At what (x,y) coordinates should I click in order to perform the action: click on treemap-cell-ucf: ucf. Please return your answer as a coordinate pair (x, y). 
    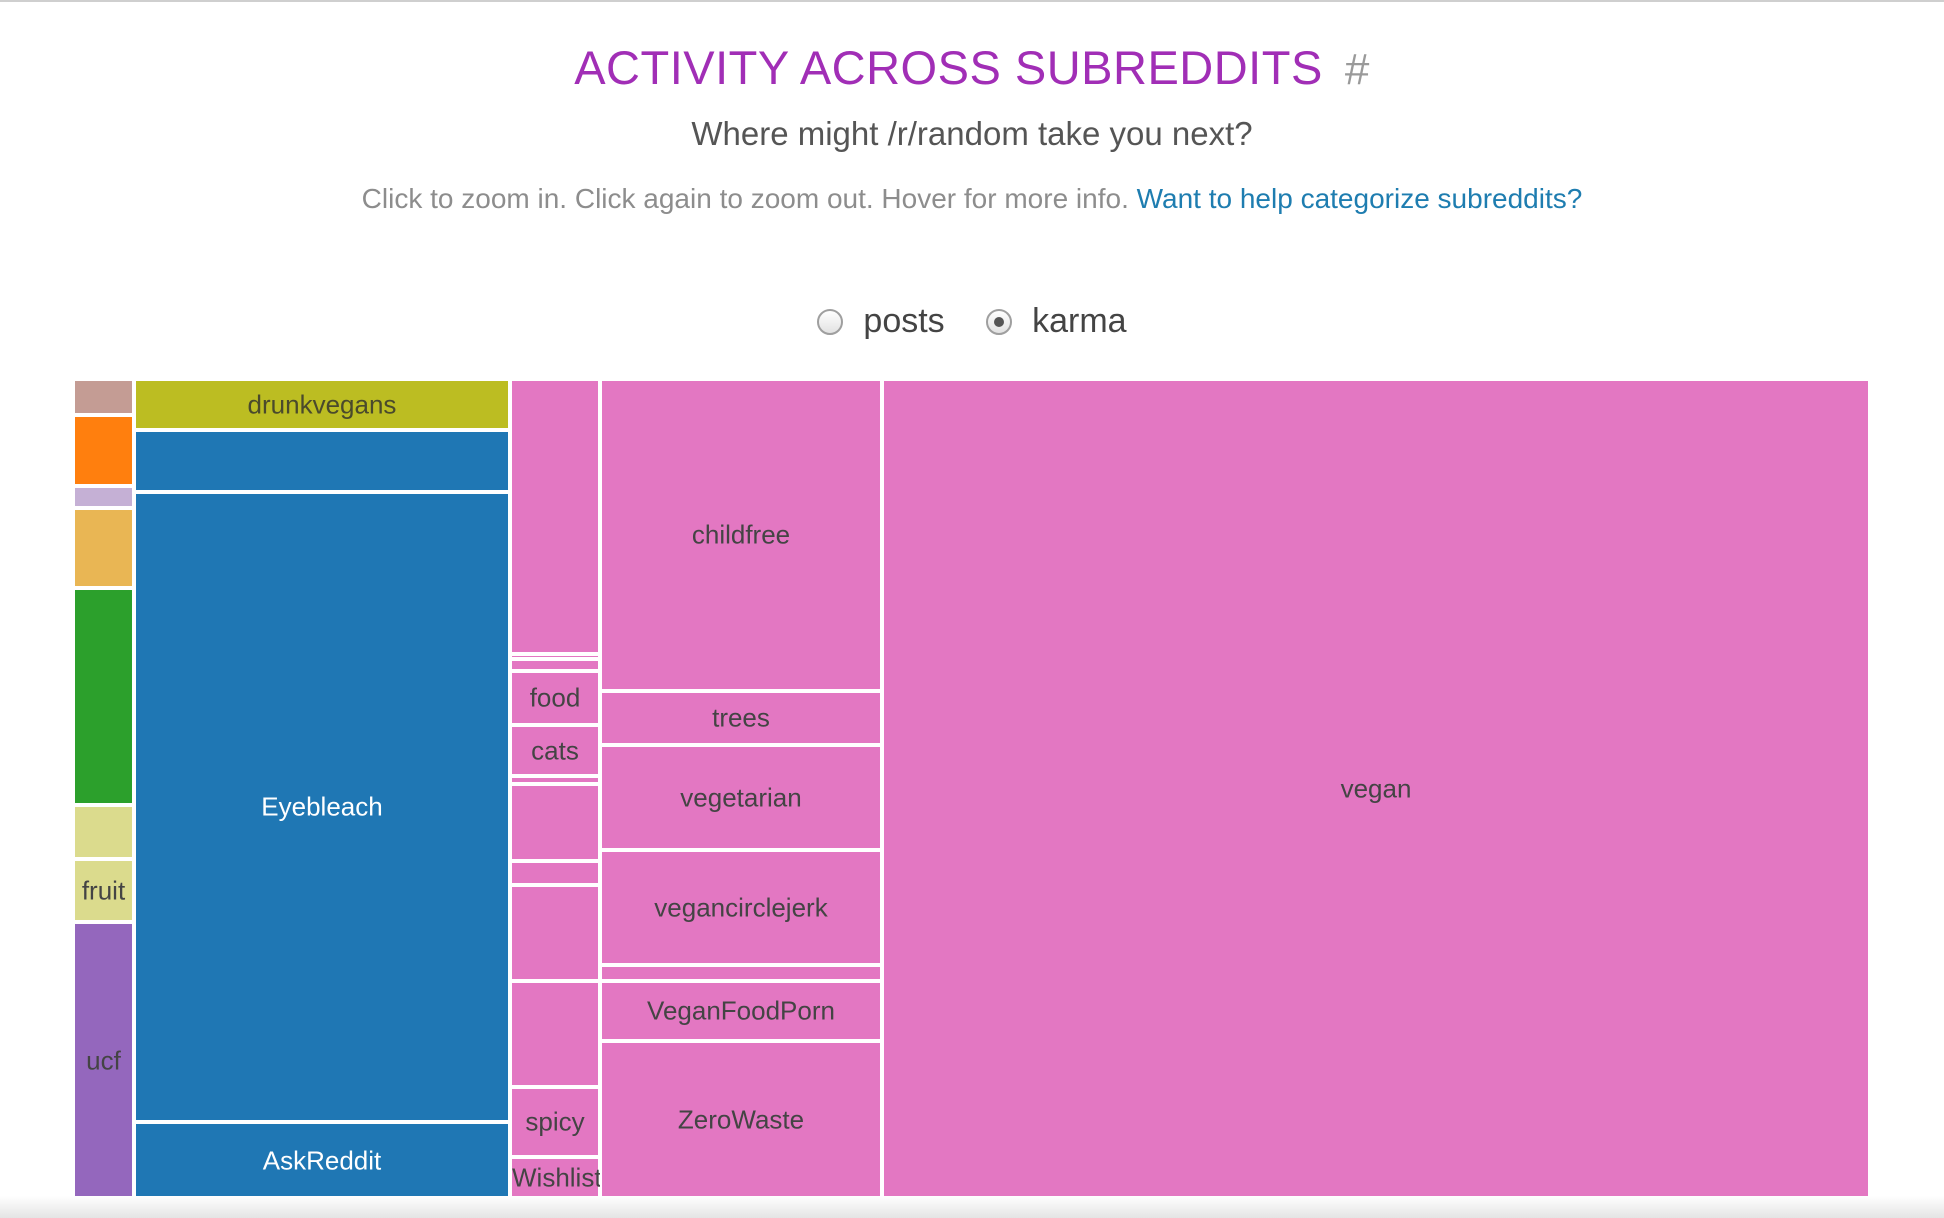
    Looking at the image, I should click on (103, 1060).